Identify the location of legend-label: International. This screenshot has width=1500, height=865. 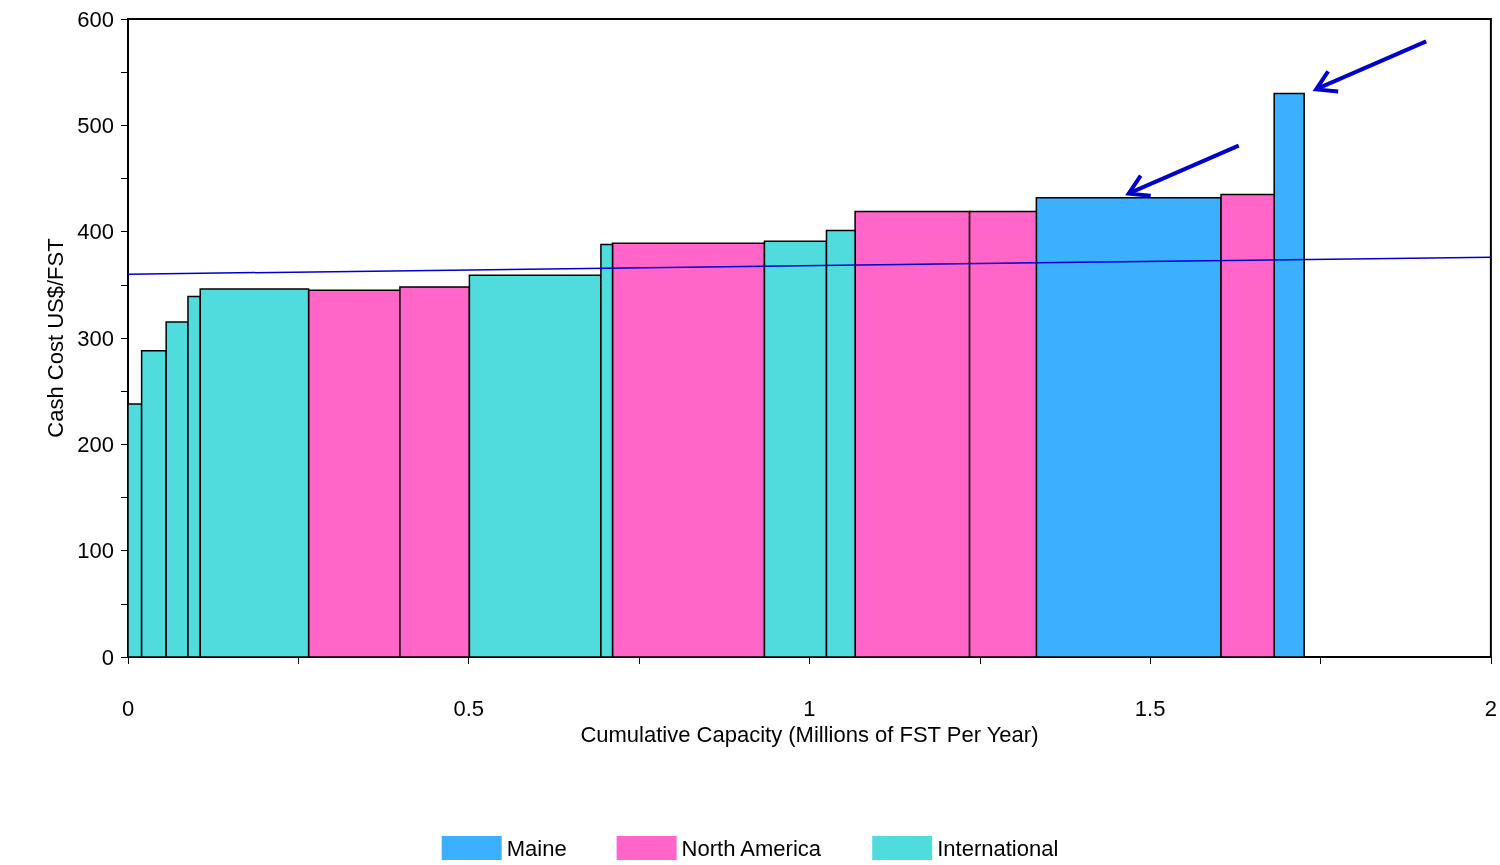
(998, 848).